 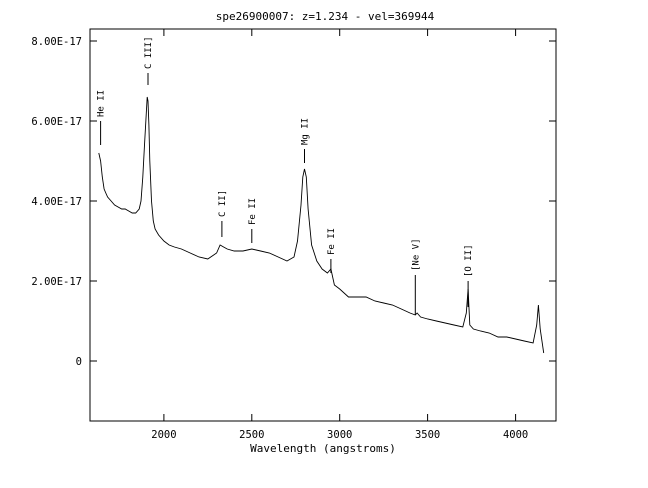 What do you see at coordinates (163, 435) in the screenshot?
I see `x-tick-label: 2000` at bounding box center [163, 435].